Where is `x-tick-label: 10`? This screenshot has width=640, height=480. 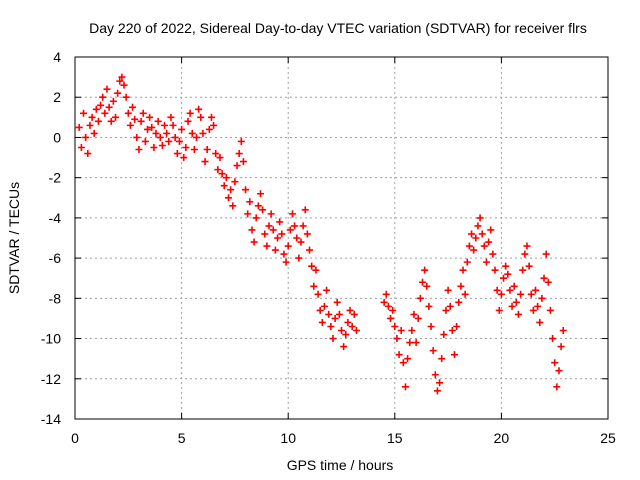
x-tick-label: 10 is located at coordinates (288, 438).